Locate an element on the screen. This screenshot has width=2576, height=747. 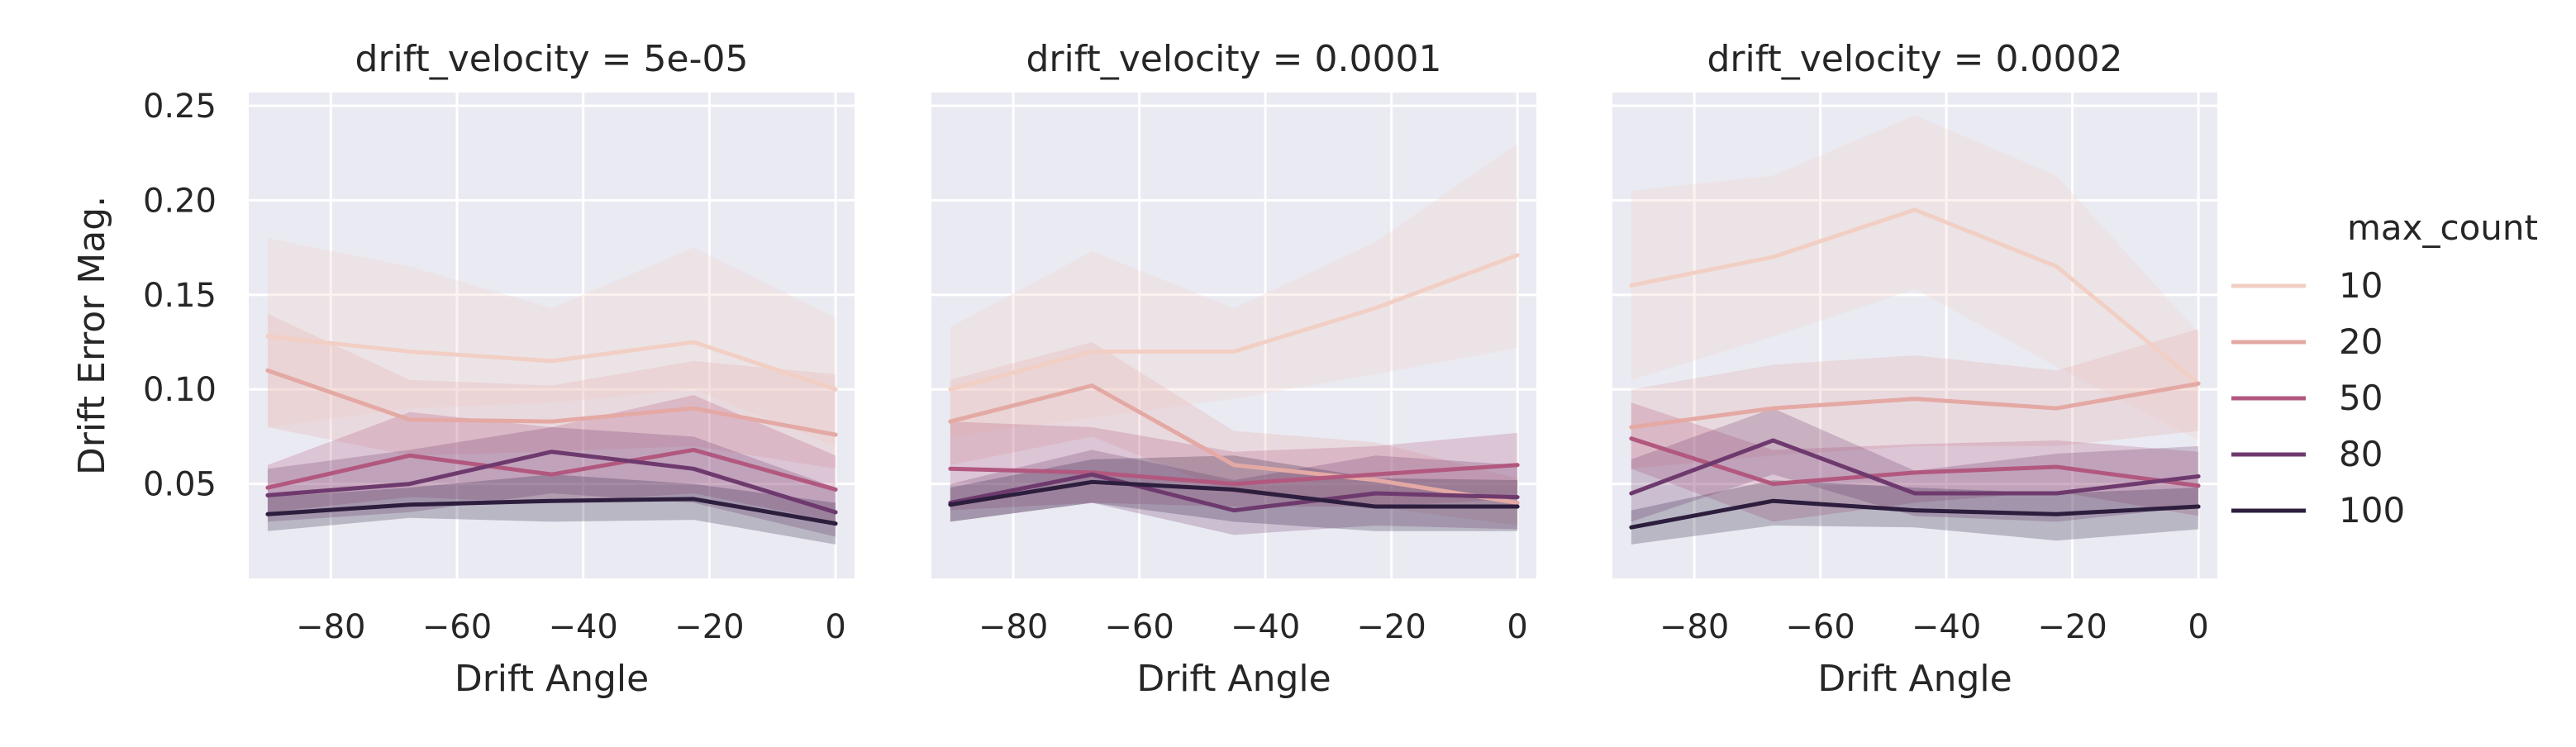
y-tick-label: 0.15 is located at coordinates (180, 296).